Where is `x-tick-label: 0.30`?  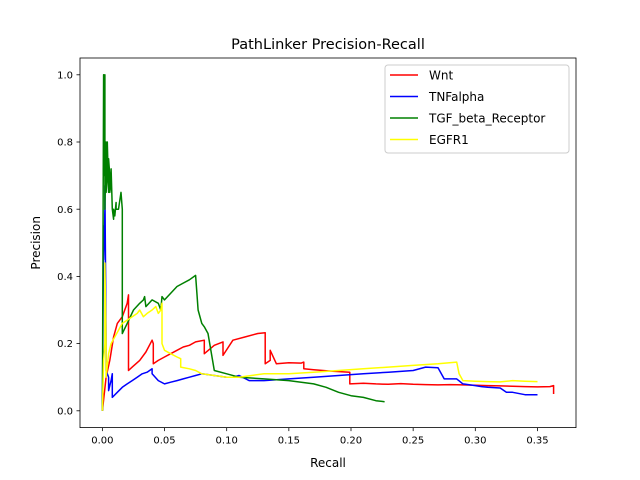
x-tick-label: 0.30 is located at coordinates (475, 441).